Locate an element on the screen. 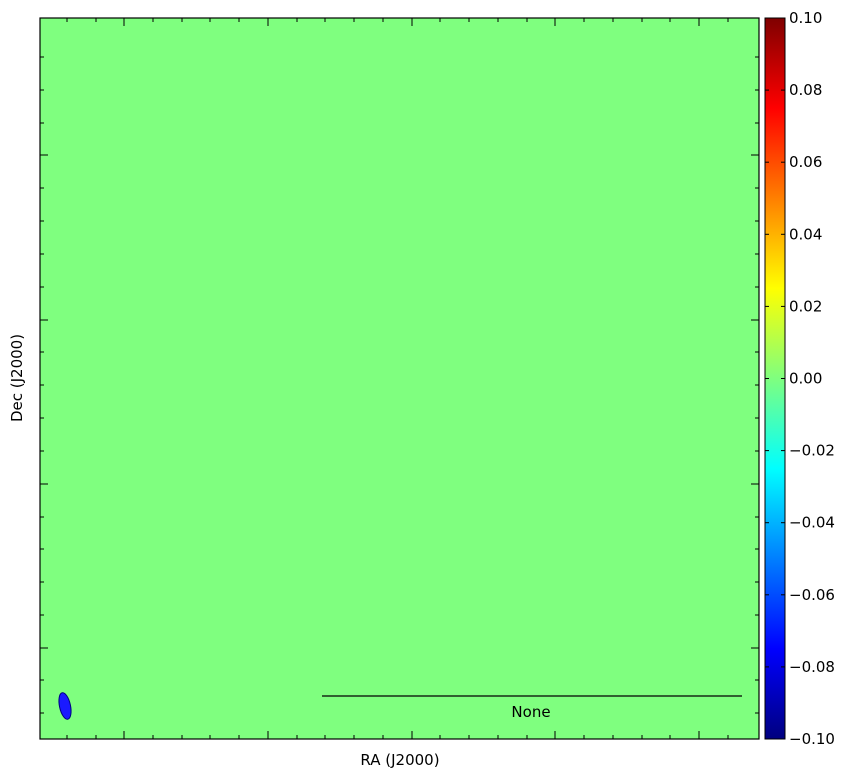 This screenshot has width=849, height=779. colorbar-tick-label: −0.08 is located at coordinates (812, 667).